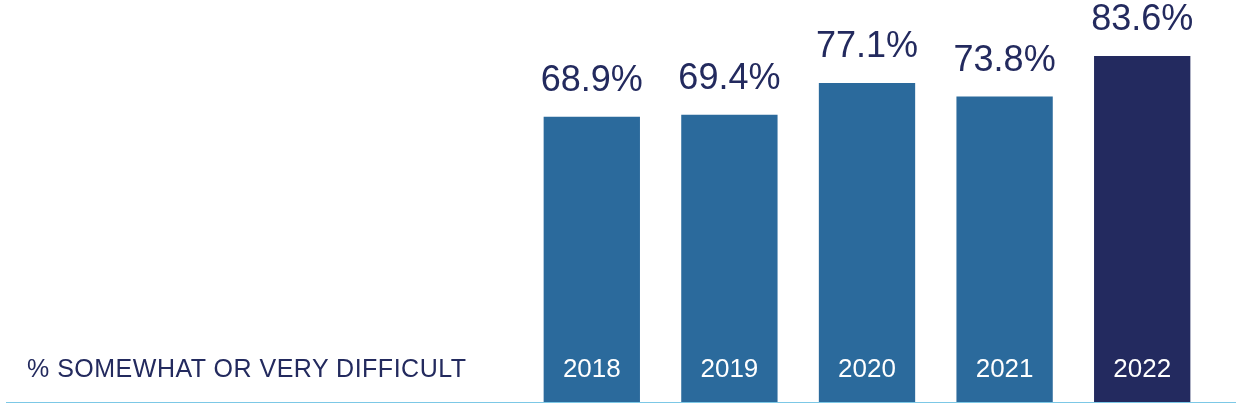 The width and height of the screenshot is (1236, 404). What do you see at coordinates (1142, 368) in the screenshot?
I see `x-tick-label: 2022` at bounding box center [1142, 368].